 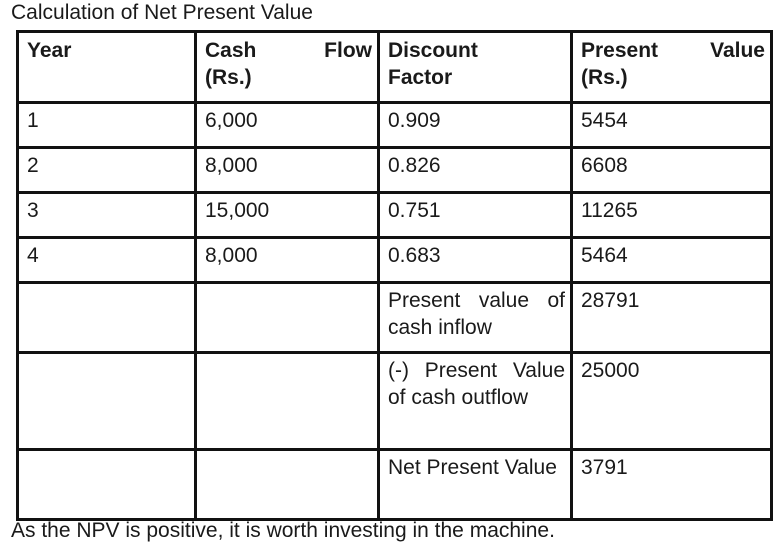 I want to click on summary-row-npv: Net Present Value 3791, so click(x=394, y=484).